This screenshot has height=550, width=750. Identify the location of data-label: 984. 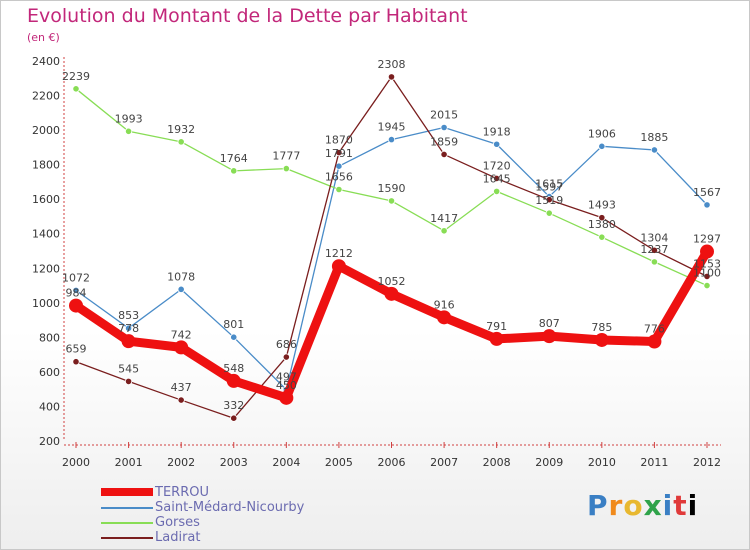
(76, 293).